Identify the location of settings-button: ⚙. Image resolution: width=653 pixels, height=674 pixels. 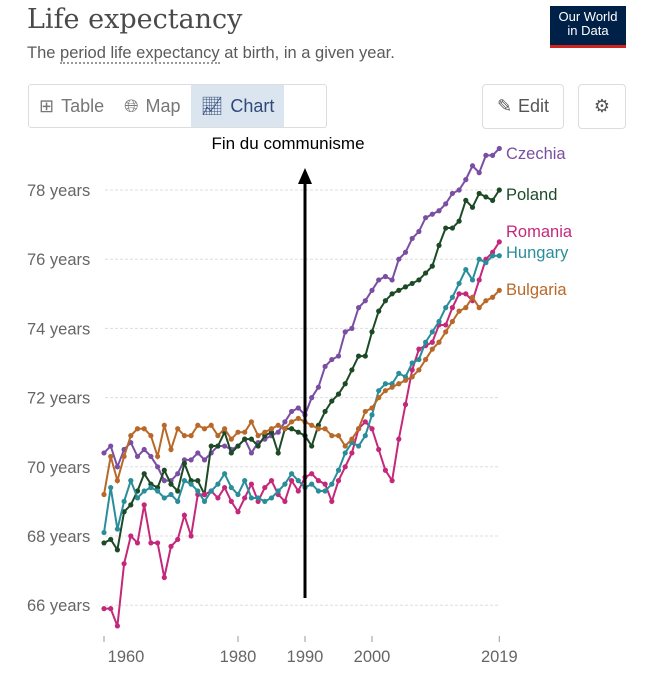
(602, 106).